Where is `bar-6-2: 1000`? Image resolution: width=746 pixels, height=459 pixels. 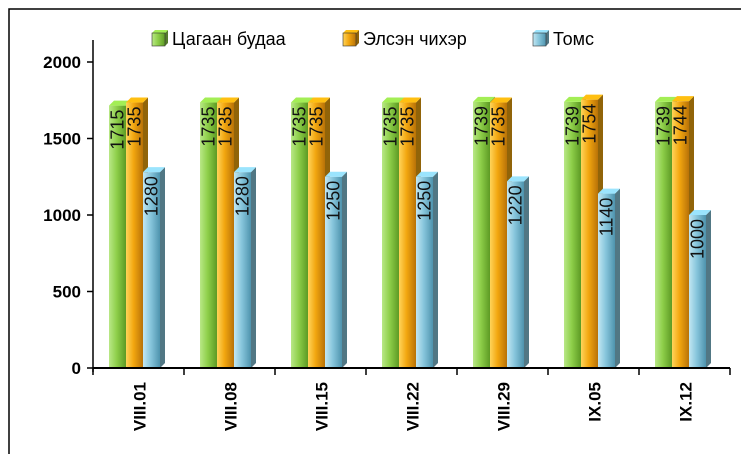
bar-6-2: 1000 is located at coordinates (699, 289).